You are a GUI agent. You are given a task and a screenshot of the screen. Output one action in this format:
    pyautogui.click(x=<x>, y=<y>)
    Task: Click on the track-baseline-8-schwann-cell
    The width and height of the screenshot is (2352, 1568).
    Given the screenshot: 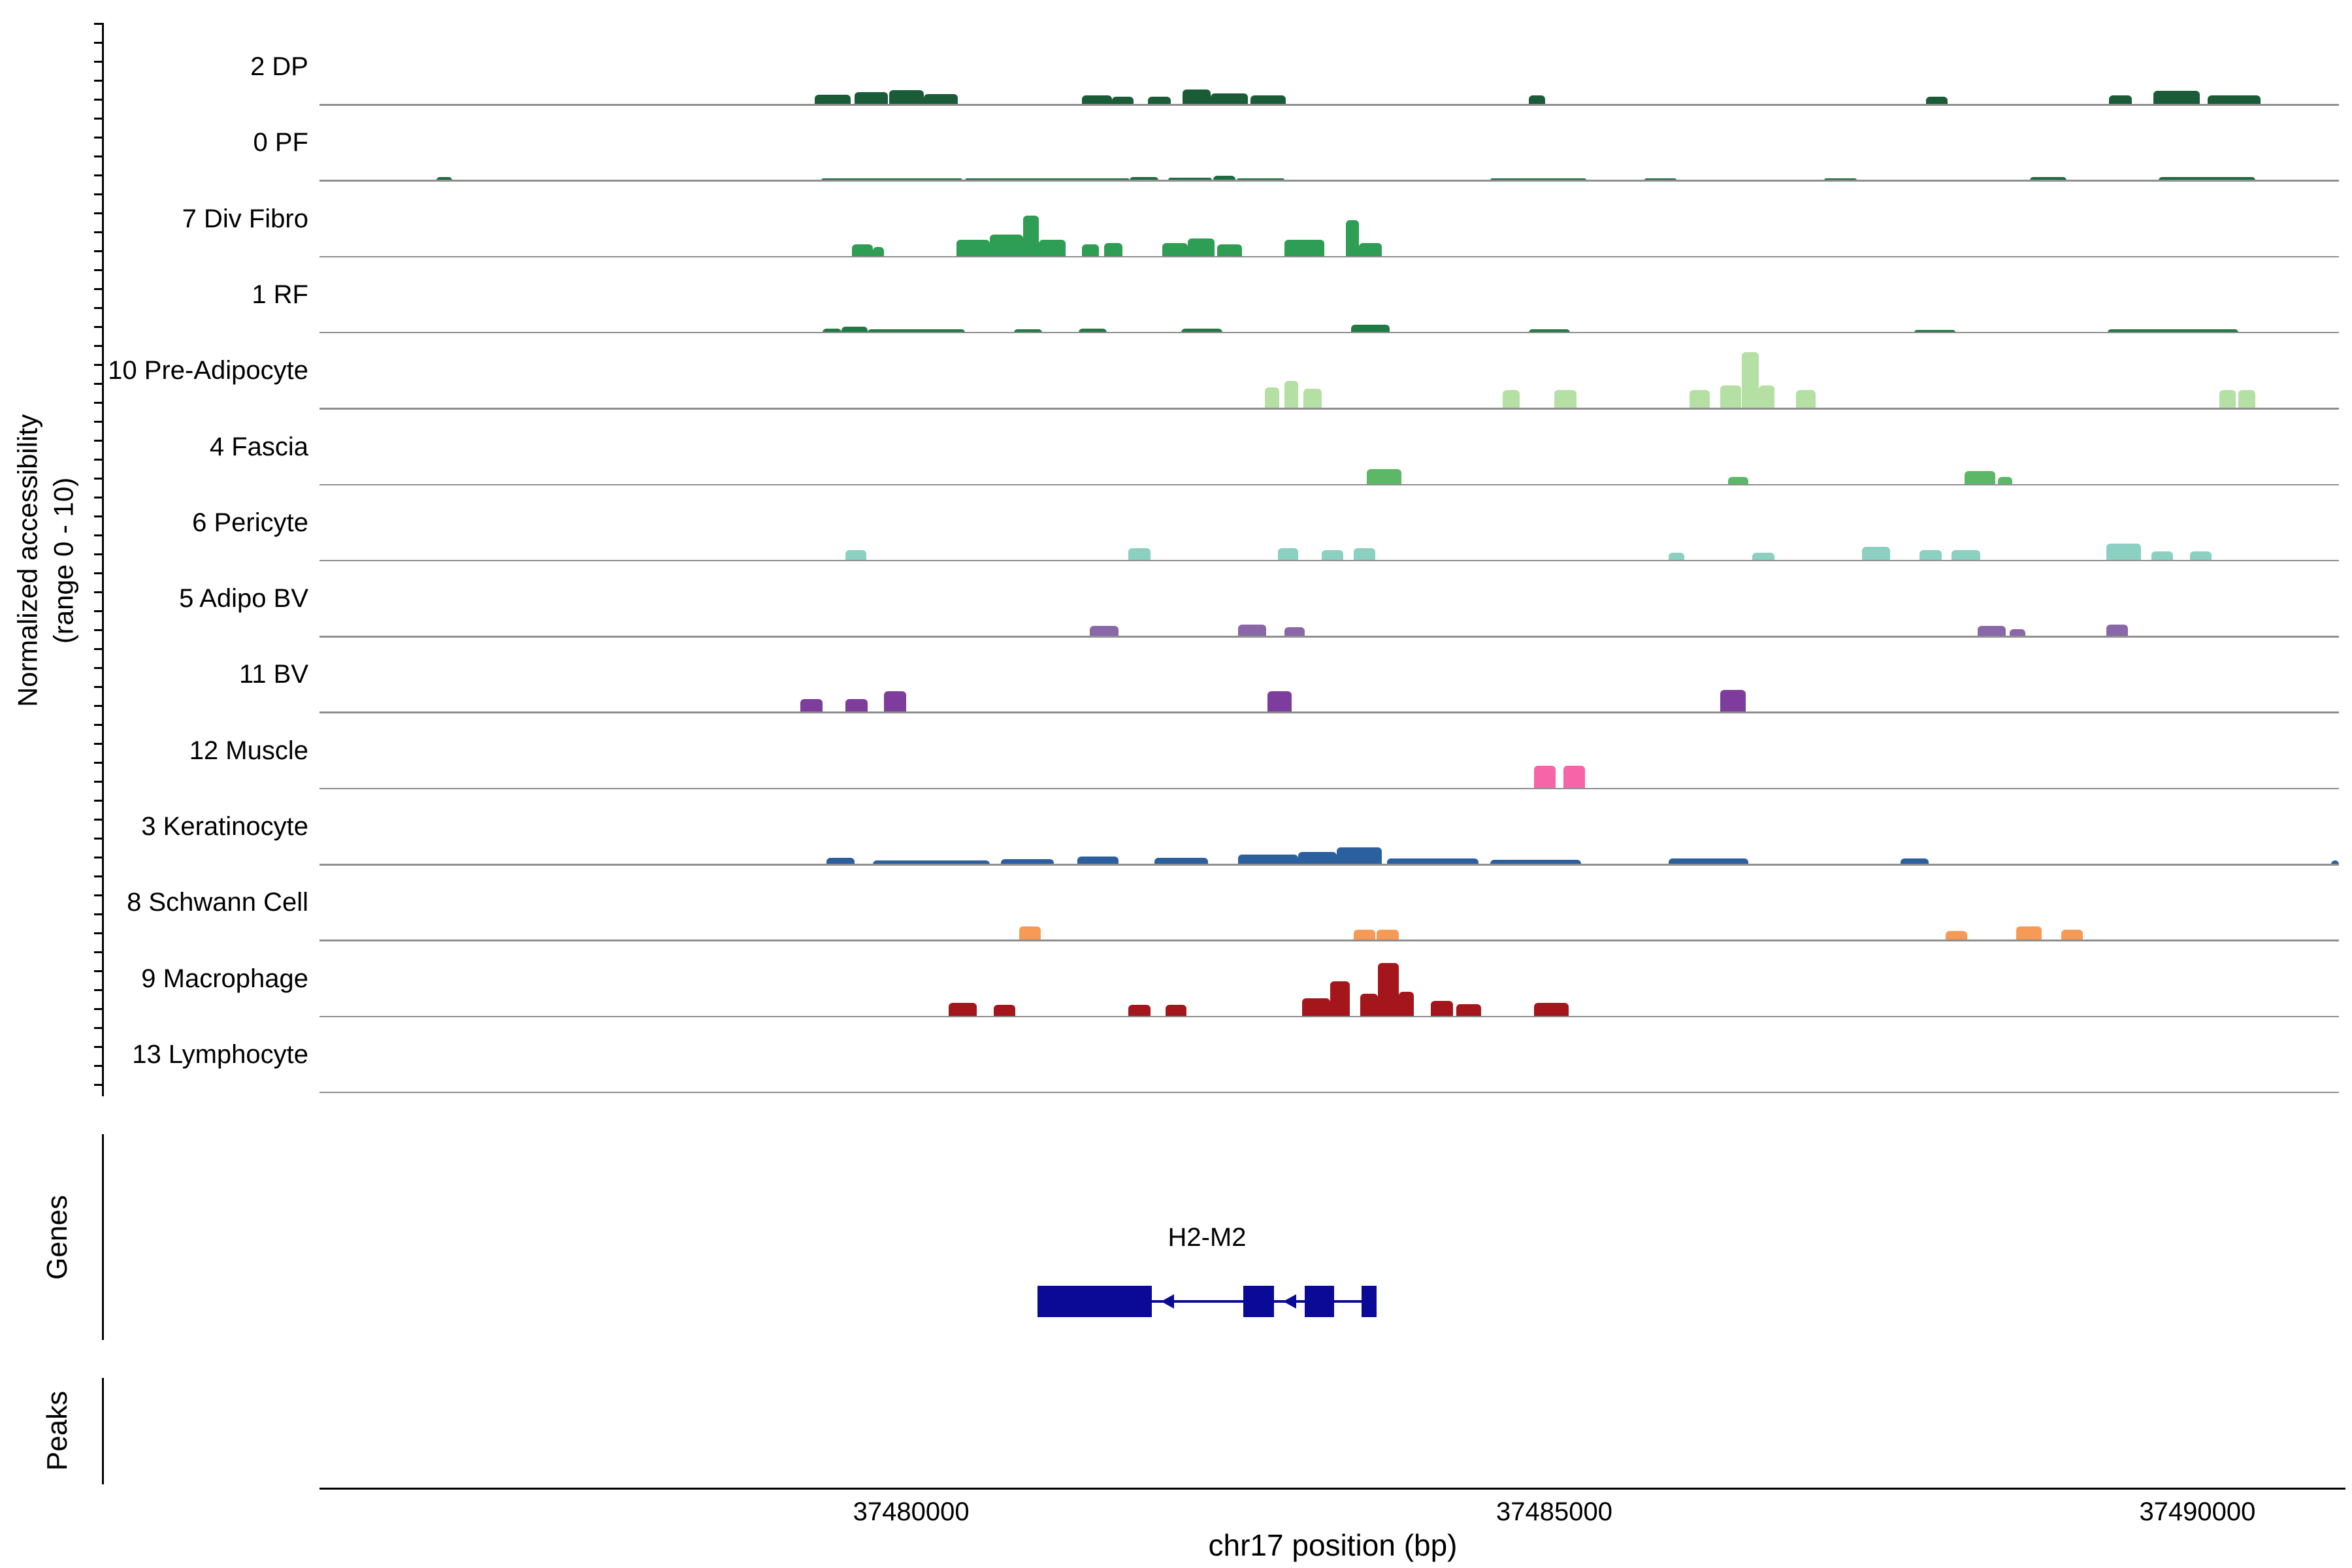 What is the action you would take?
    pyautogui.click(x=1329, y=940)
    